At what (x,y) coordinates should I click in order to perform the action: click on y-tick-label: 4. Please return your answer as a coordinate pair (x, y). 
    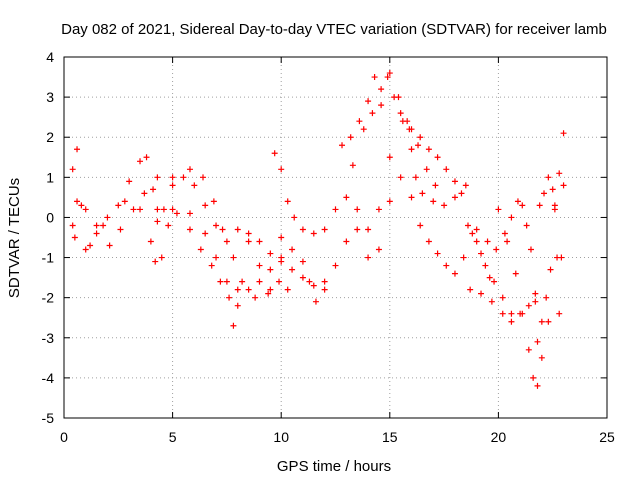
    Looking at the image, I should click on (50, 57).